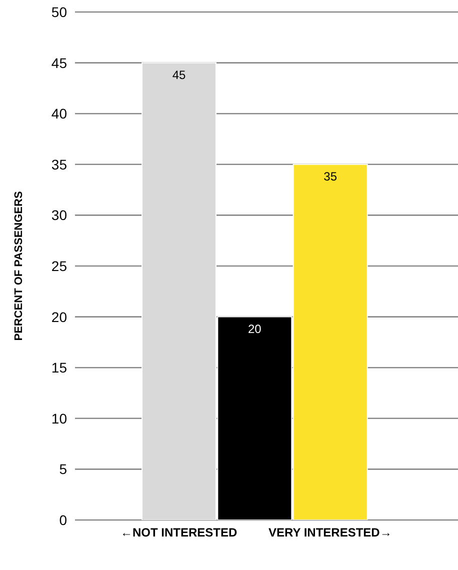  Describe the element at coordinates (59, 266) in the screenshot. I see `y-tick-label: 25` at that location.